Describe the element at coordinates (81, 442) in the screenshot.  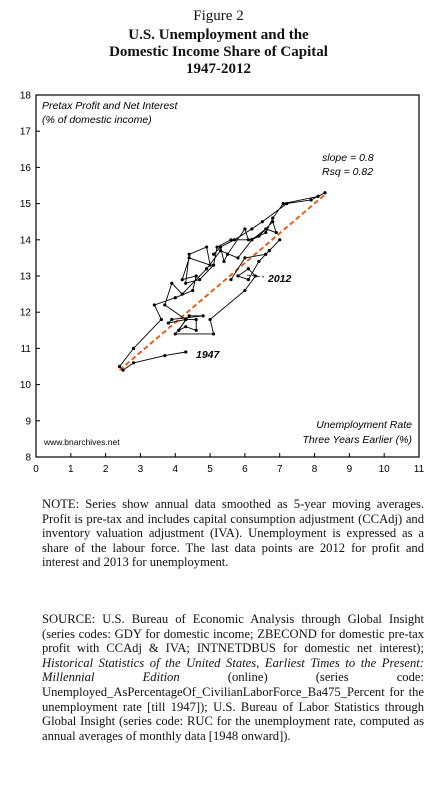
I see `watermark: www.bnarchives.net` at that location.